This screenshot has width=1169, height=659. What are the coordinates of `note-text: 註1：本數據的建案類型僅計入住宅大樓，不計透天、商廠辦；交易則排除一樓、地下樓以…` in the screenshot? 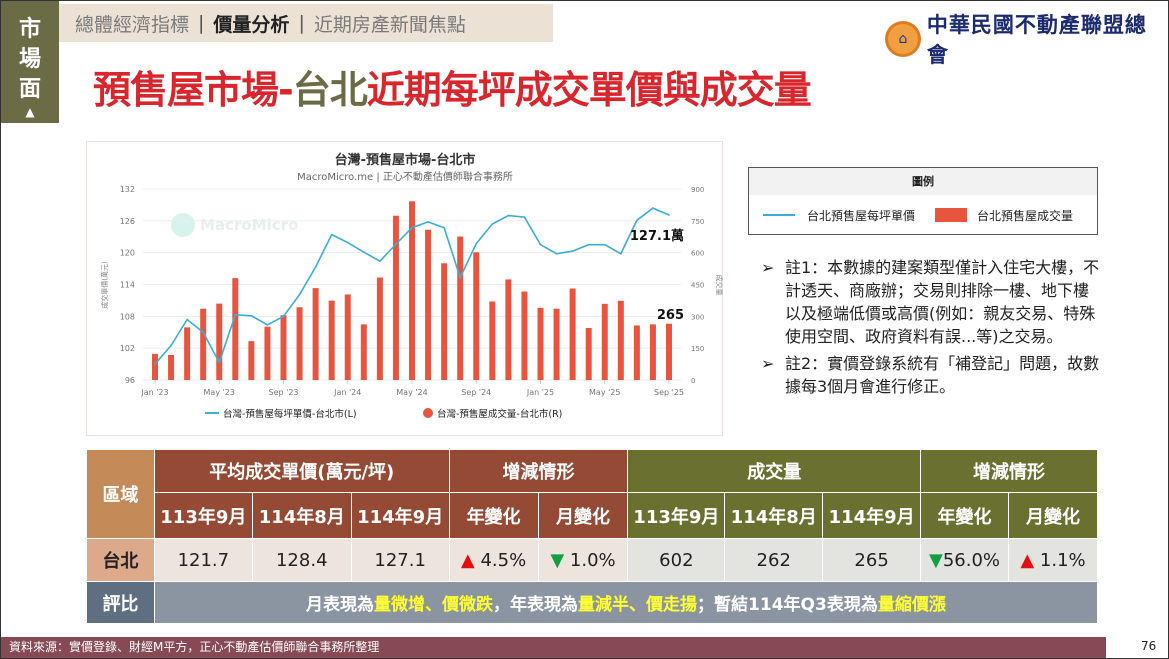 It's located at (942, 302).